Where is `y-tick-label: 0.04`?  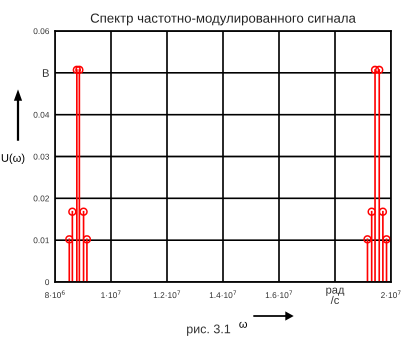
y-tick-label: 0.04 is located at coordinates (42, 115).